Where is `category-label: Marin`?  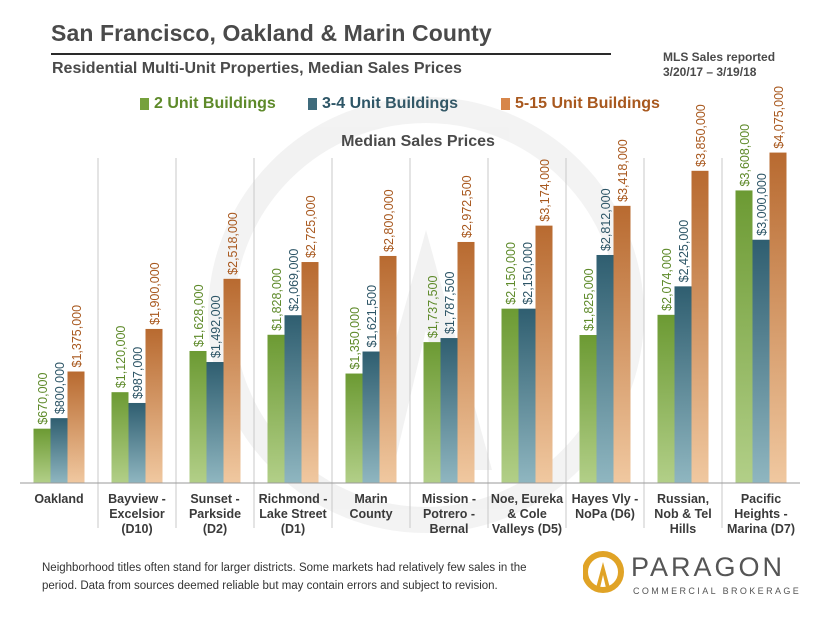
category-label: Marin is located at coordinates (370, 499).